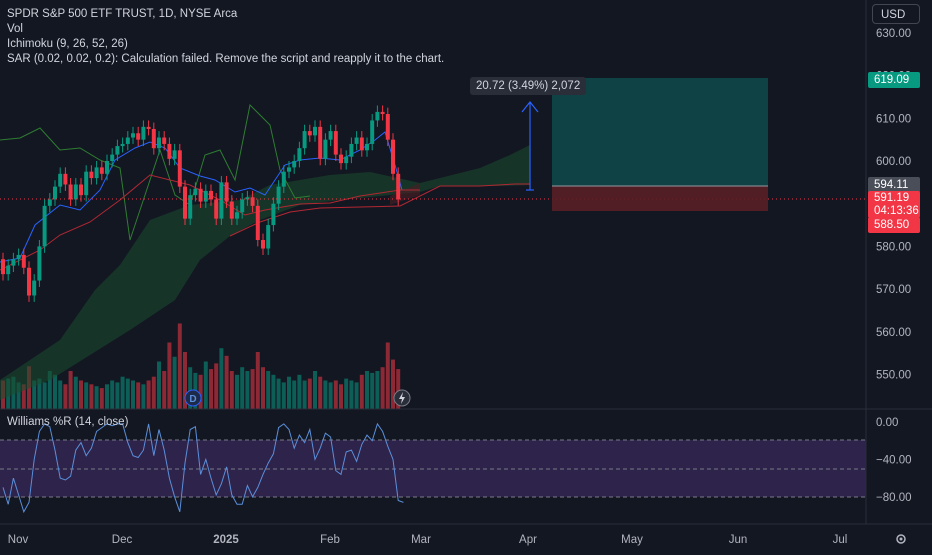 The height and width of the screenshot is (555, 932). Describe the element at coordinates (528, 86) in the screenshot. I see `position-info-label: 20.72 (3.49%) 2,072` at that location.